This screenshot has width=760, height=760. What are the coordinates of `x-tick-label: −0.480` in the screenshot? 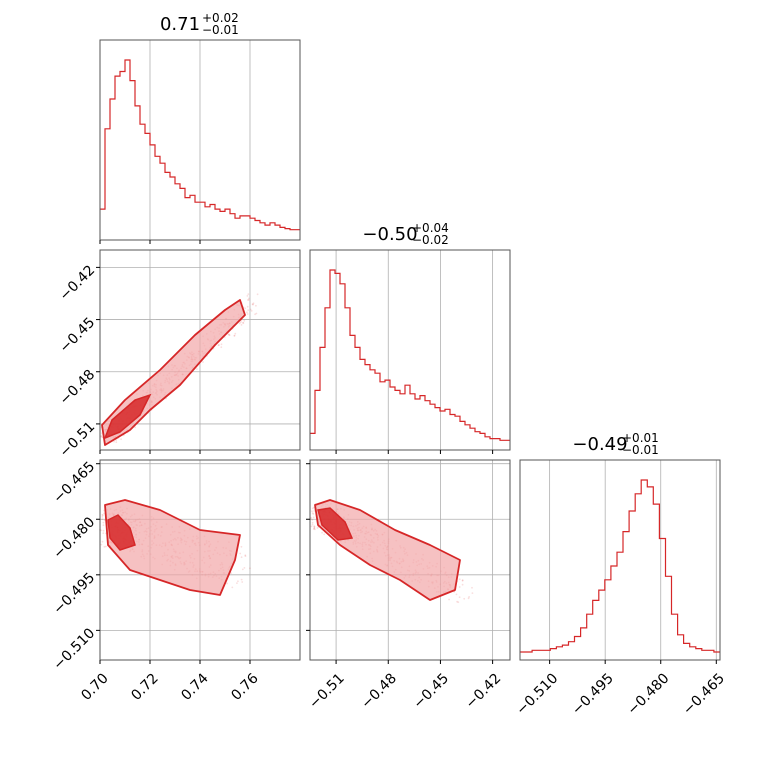 It's located at (649, 694).